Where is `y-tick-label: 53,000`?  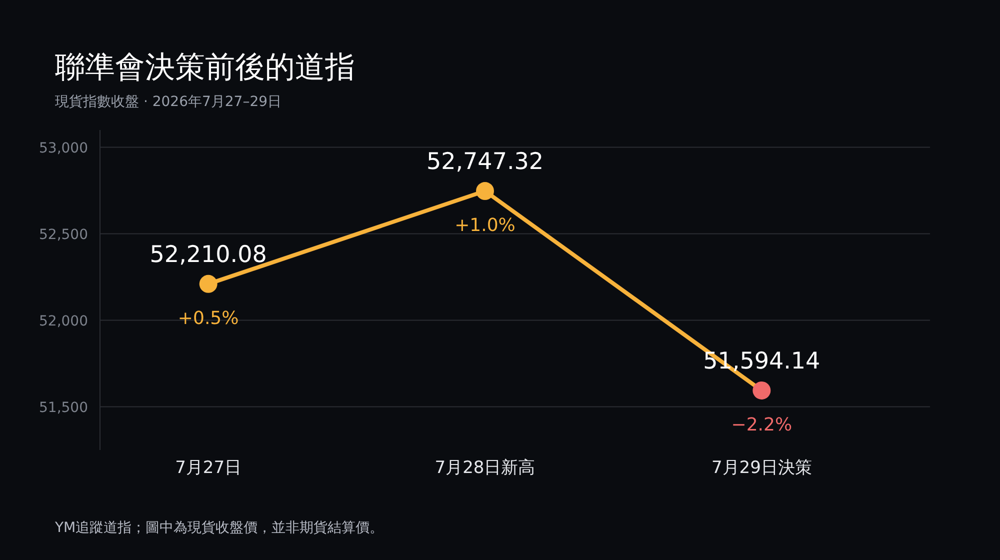
y-tick-label: 53,000 is located at coordinates (63, 148).